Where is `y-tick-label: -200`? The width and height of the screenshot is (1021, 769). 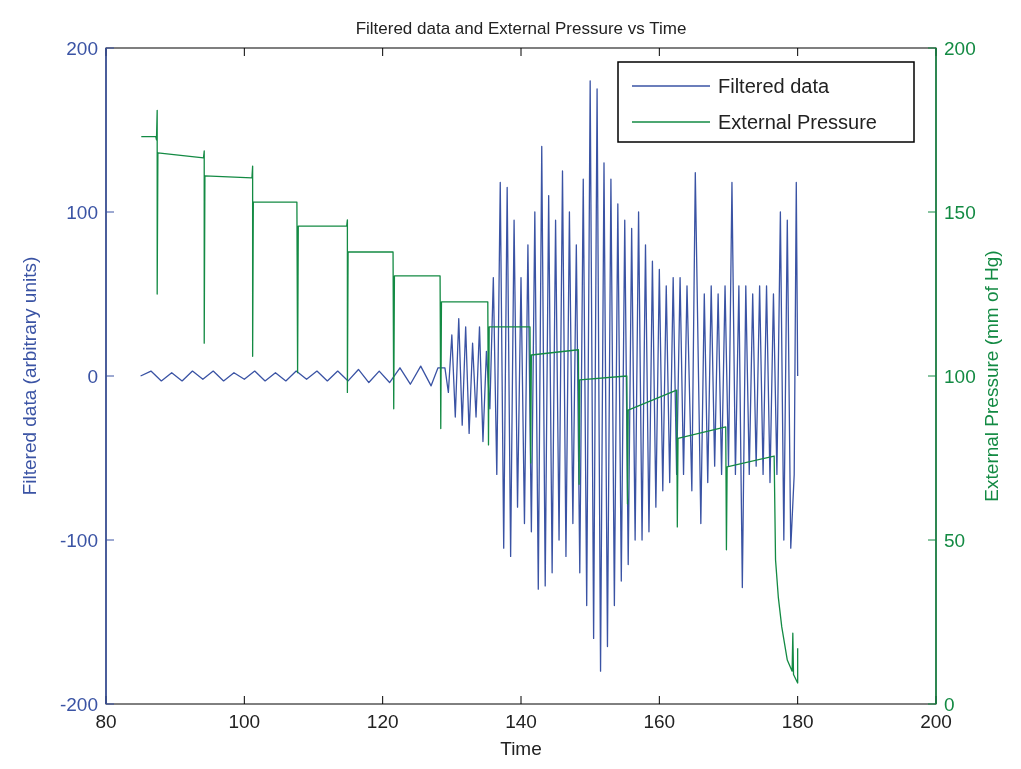
y-tick-label: -200 is located at coordinates (78, 704).